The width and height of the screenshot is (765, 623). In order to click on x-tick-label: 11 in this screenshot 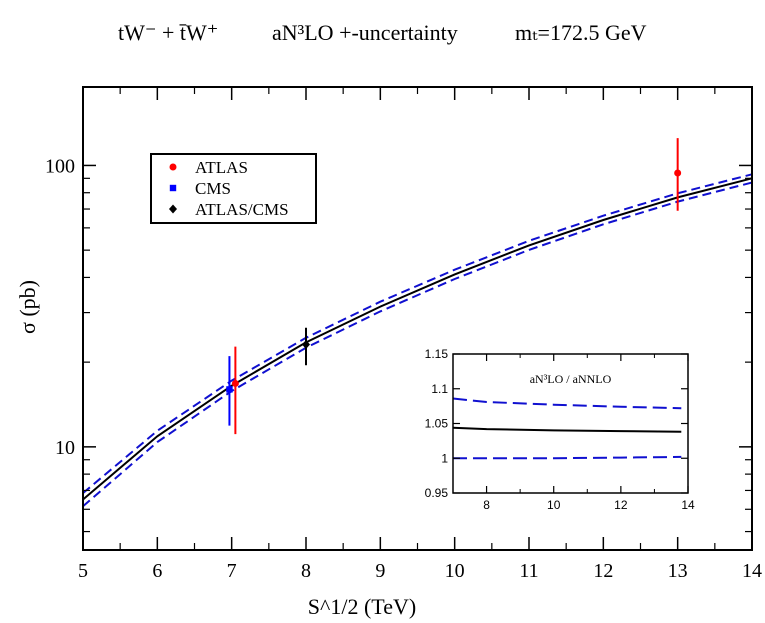, I will do `click(528, 571)`.